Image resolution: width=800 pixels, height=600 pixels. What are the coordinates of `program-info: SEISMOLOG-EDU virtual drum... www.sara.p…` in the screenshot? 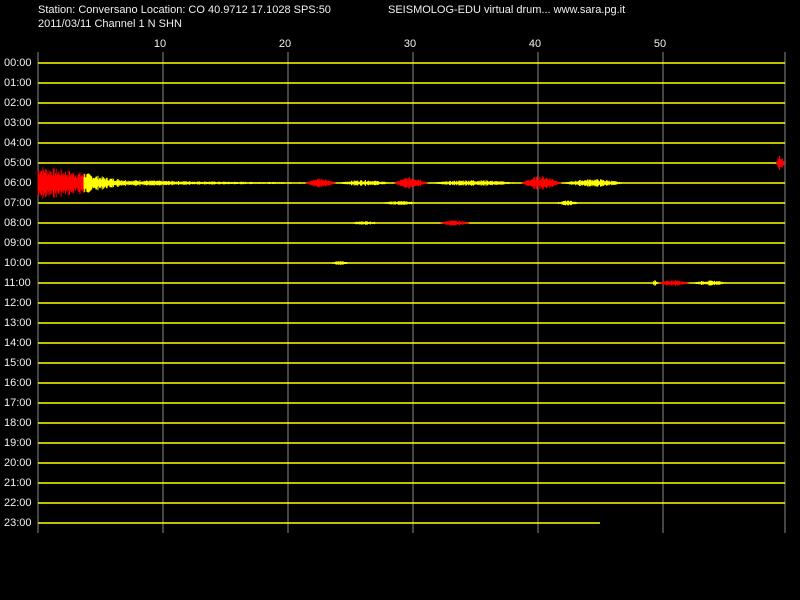 It's located at (506, 10).